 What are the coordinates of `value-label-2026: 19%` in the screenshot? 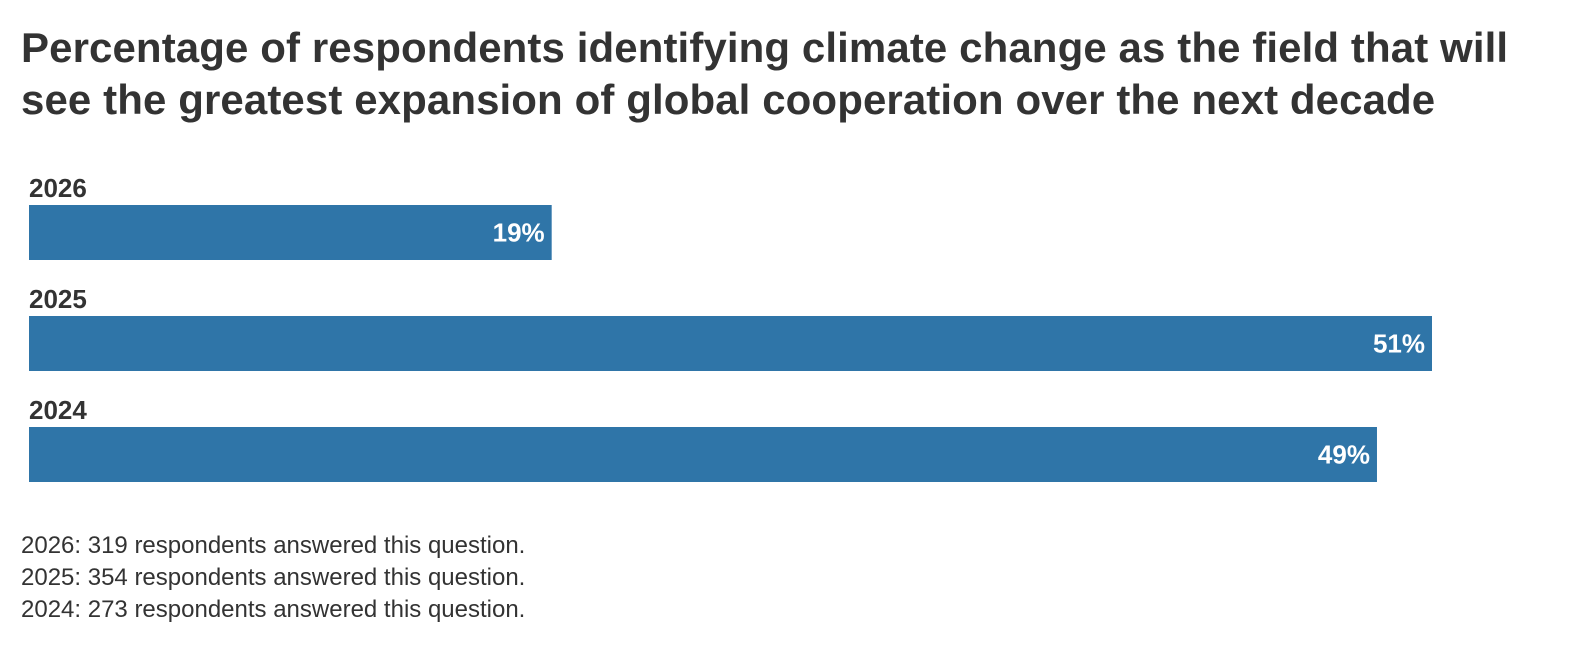 It's located at (519, 233).